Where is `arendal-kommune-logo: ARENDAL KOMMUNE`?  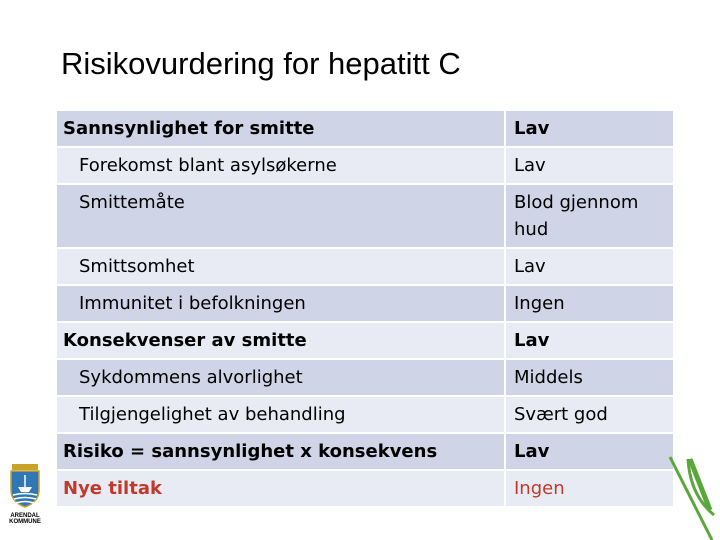
arendal-kommune-logo: ARENDAL KOMMUNE is located at coordinates (25, 493).